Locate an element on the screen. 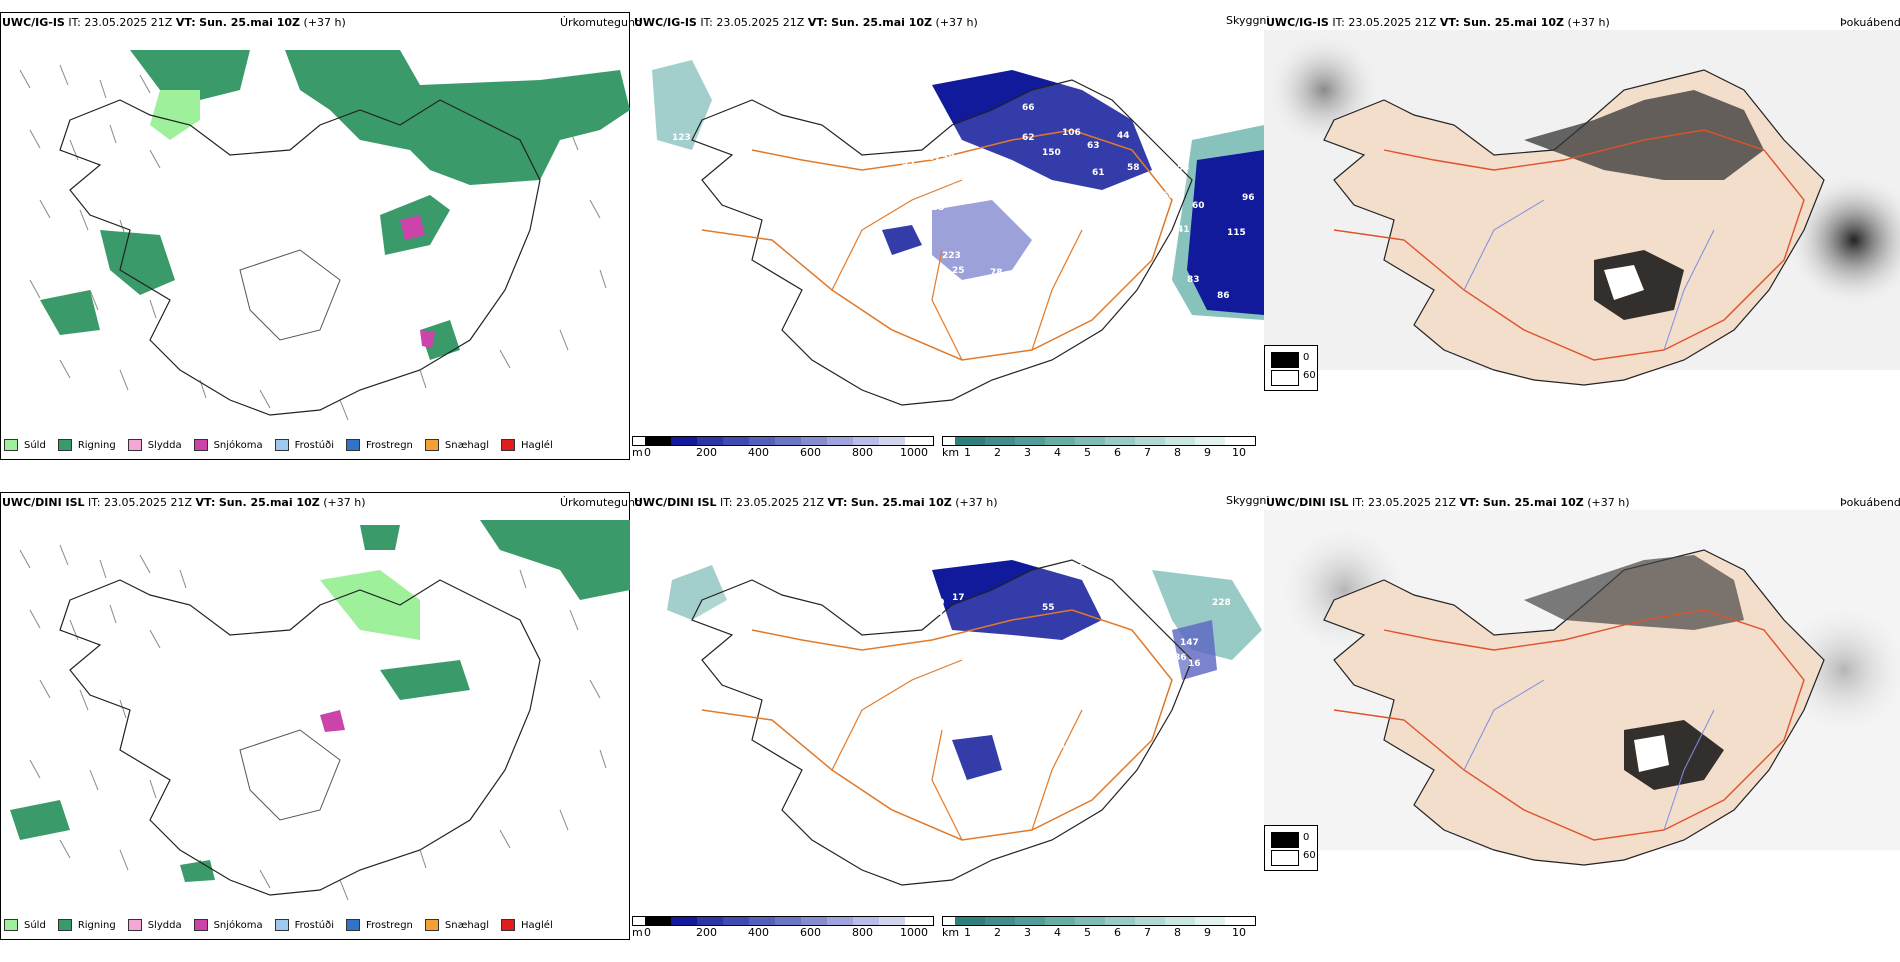 Image resolution: width=1900 pixels, height=962 pixels. cloud-label: 83 is located at coordinates (1193, 280).